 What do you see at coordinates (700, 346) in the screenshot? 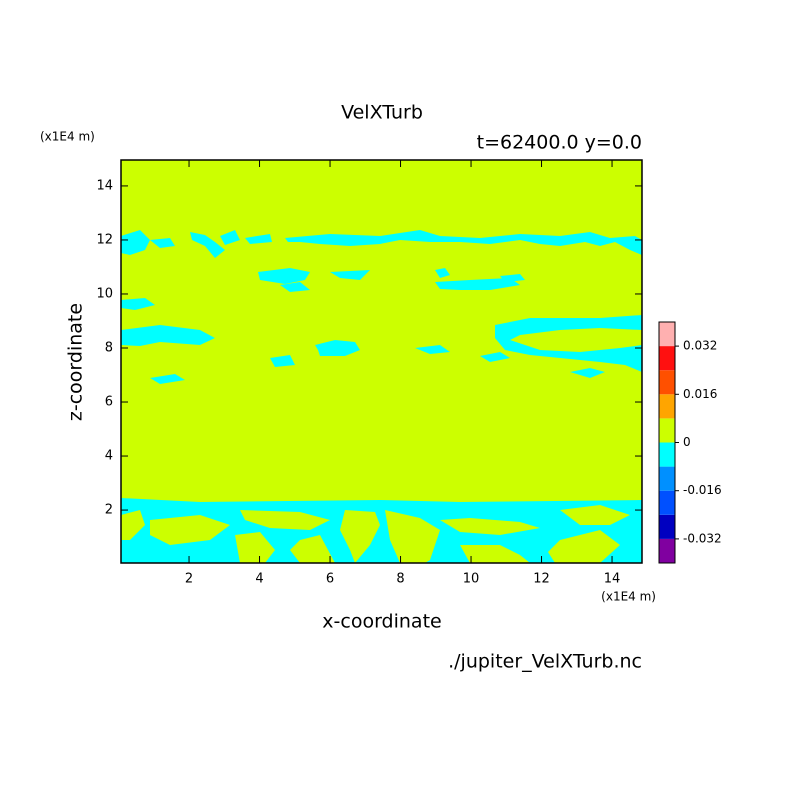
I see `colorbar-tick-label: 0.032` at bounding box center [700, 346].